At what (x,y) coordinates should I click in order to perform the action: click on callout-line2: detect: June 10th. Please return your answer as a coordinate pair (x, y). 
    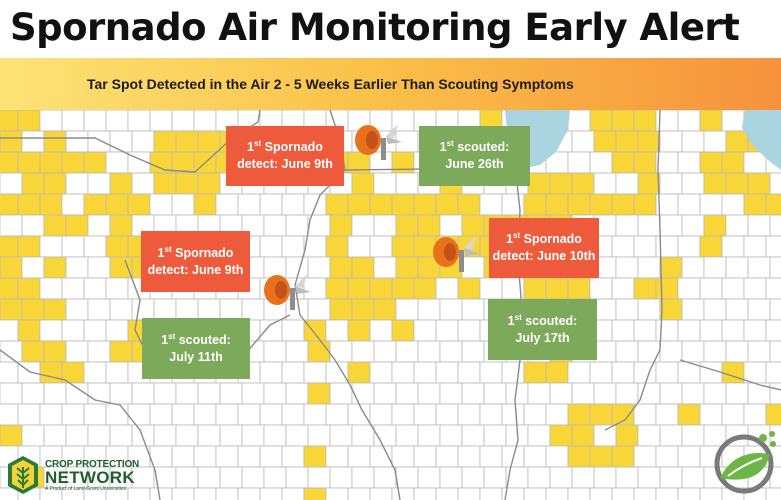
    Looking at the image, I should click on (544, 256).